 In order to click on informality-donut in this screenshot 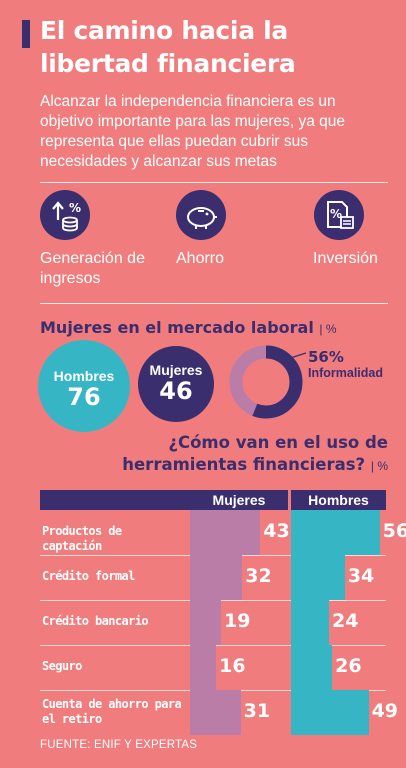, I will do `click(266, 382)`.